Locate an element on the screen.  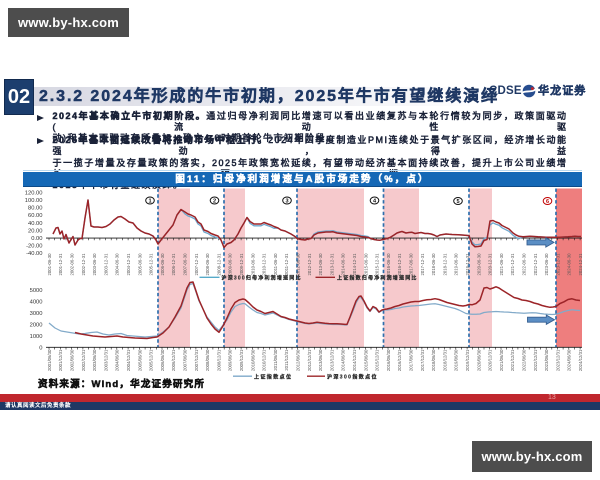
svg-text: 120.00 is located at coordinates (34, 193).